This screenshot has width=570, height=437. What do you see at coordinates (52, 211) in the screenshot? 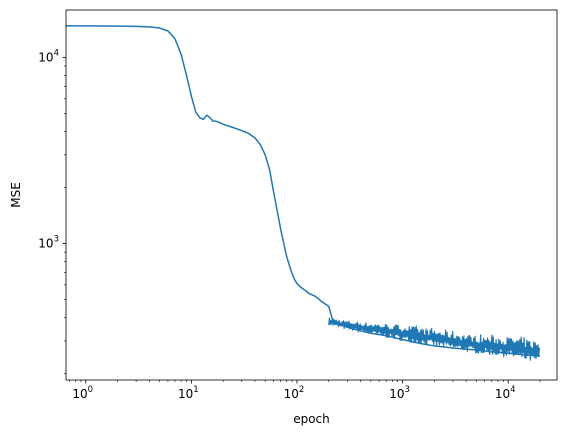
I see `y-axis: 10³ 10⁴` at bounding box center [52, 211].